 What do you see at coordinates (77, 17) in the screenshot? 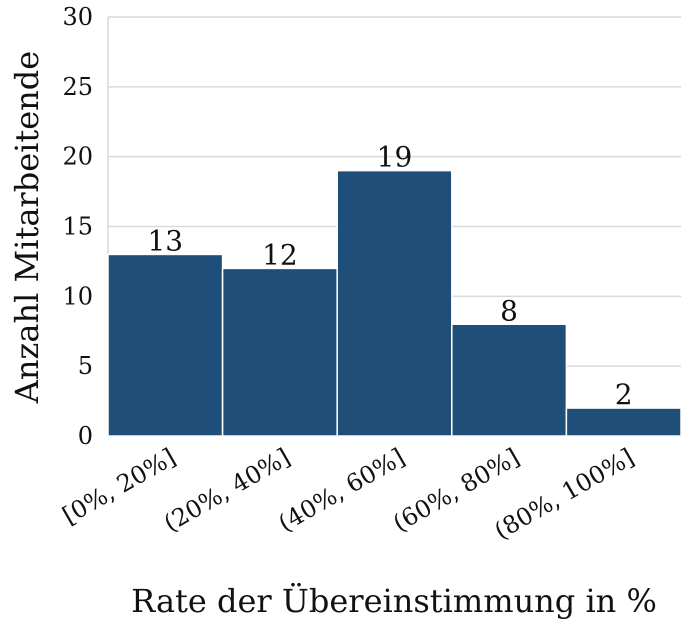
I see `y-tick-label: 30` at bounding box center [77, 17].